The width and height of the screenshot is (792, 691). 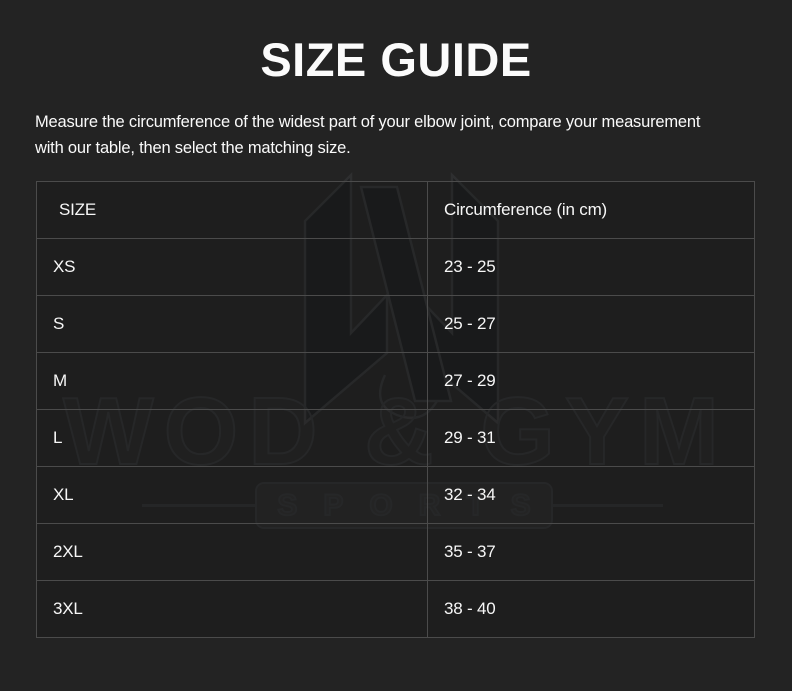 I want to click on size-cell: 3XL, so click(x=232, y=609).